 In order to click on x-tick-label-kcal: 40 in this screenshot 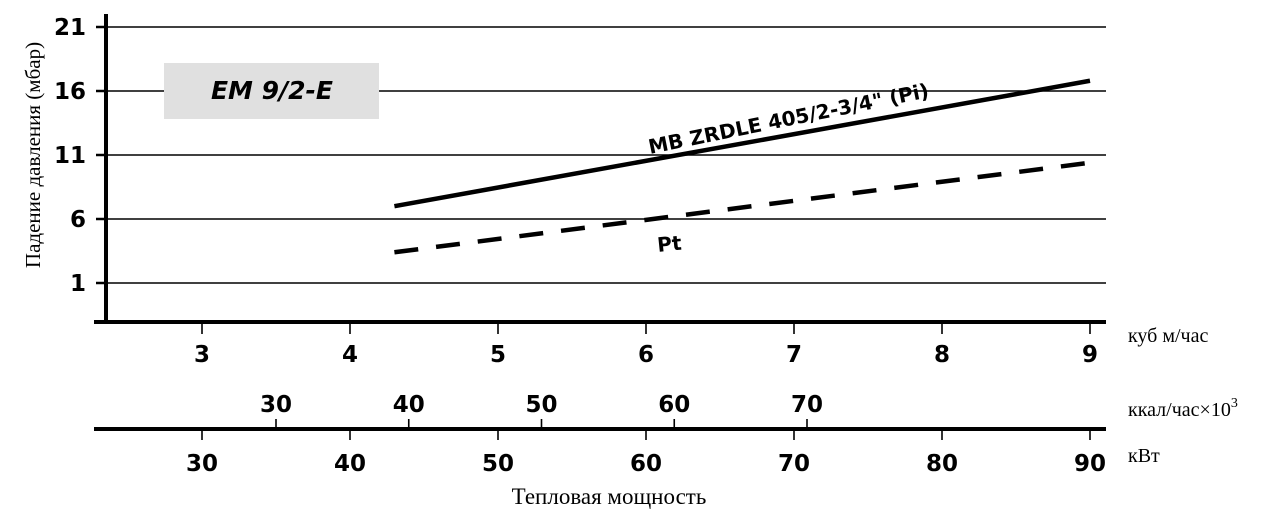, I will do `click(409, 405)`.